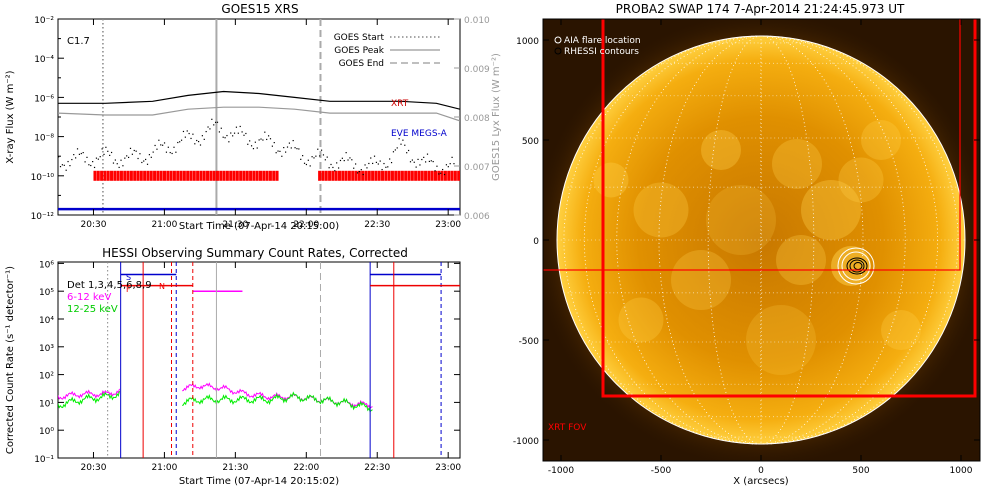 The height and width of the screenshot is (500, 1000). What do you see at coordinates (46, 293) in the screenshot?
I see `hessi-y-tick-label: 10⁵` at bounding box center [46, 293].